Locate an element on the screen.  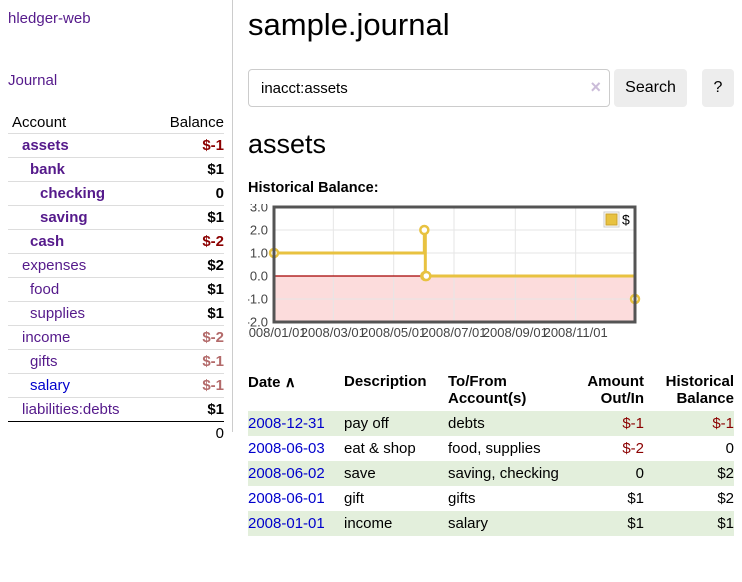
transaction-balance: 0 is located at coordinates (729, 448).